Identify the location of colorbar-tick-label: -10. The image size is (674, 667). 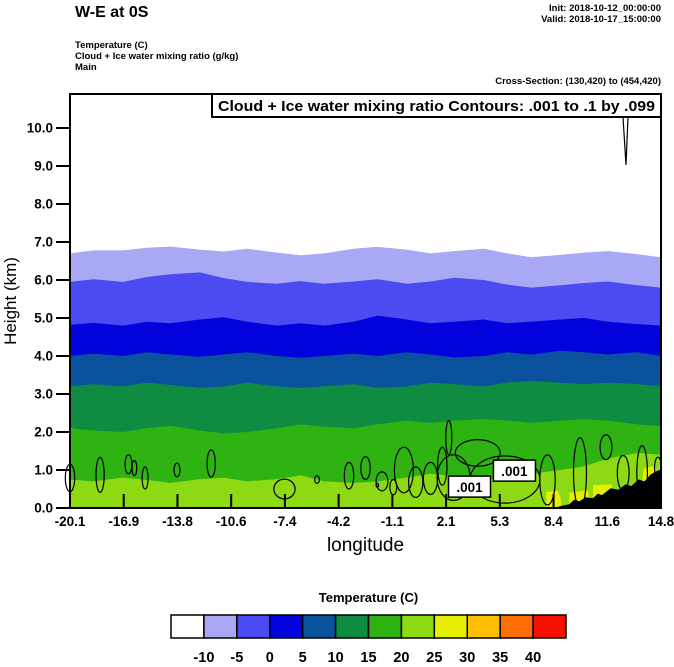
(203, 658).